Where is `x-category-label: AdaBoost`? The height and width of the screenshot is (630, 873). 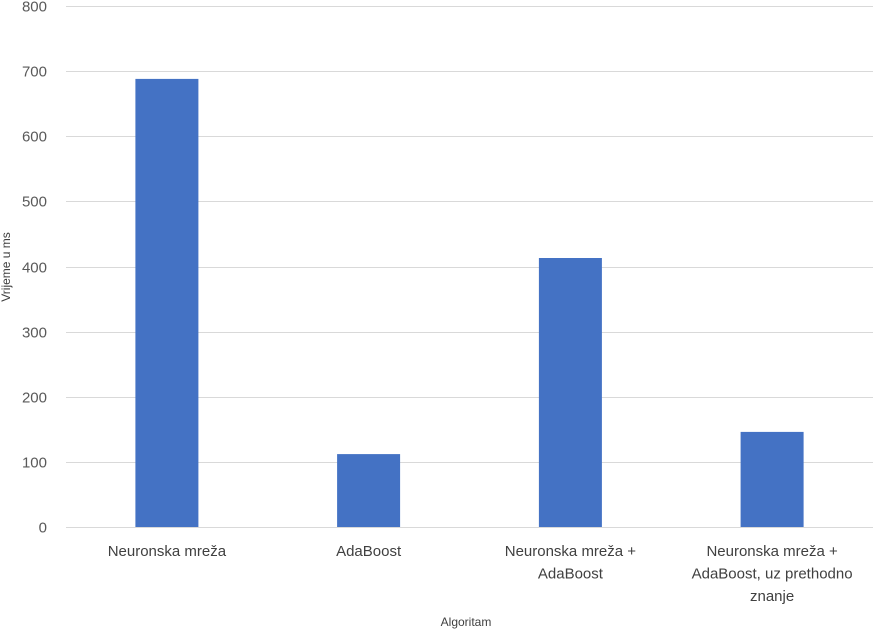 x-category-label: AdaBoost is located at coordinates (369, 551).